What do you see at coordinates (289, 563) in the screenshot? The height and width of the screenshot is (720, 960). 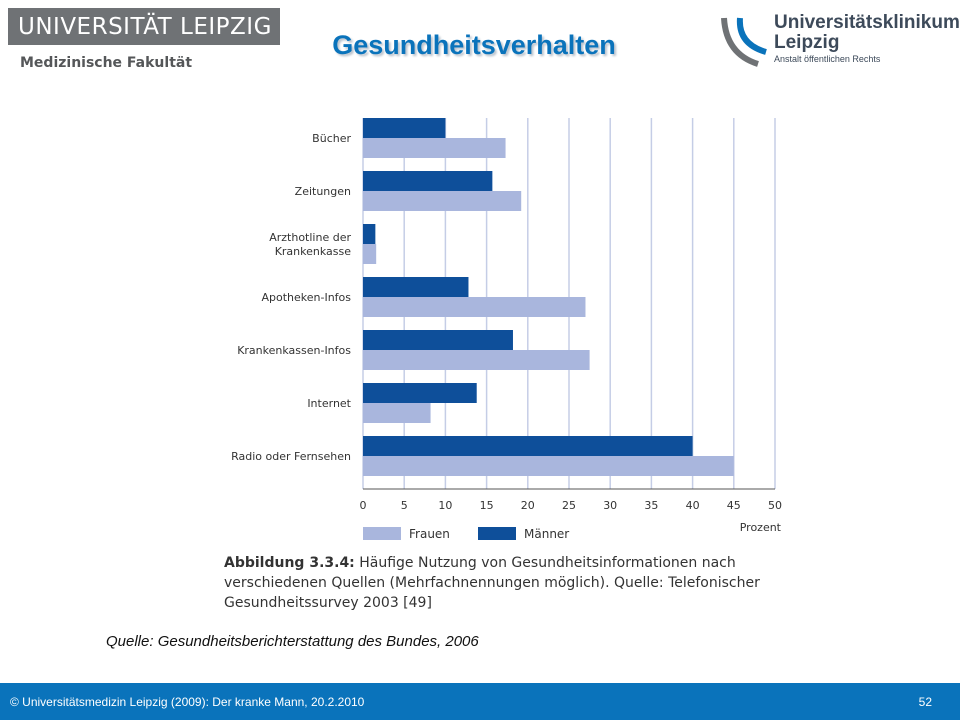 I see `caption-label: Abbildung 3.3.4:` at bounding box center [289, 563].